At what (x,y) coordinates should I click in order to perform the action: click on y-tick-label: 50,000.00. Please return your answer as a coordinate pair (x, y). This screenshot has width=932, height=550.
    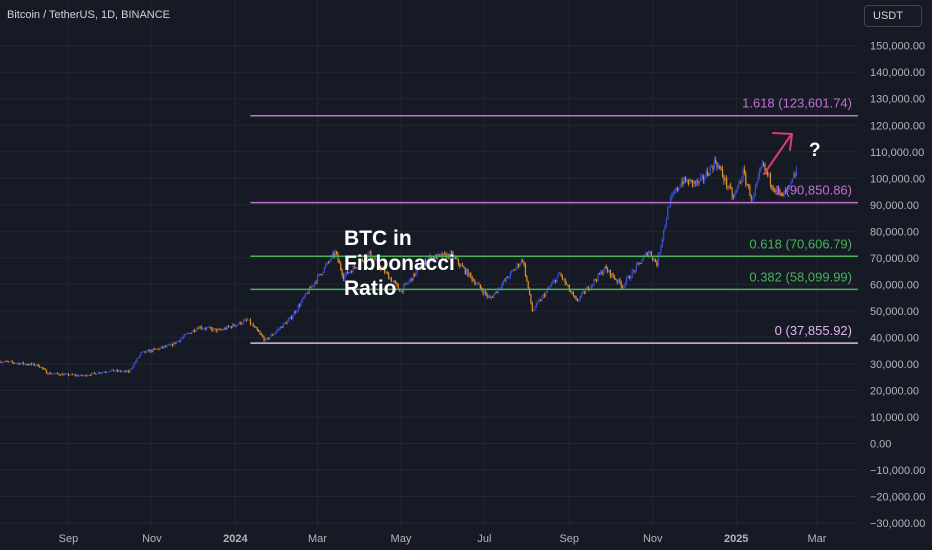
    Looking at the image, I should click on (894, 312).